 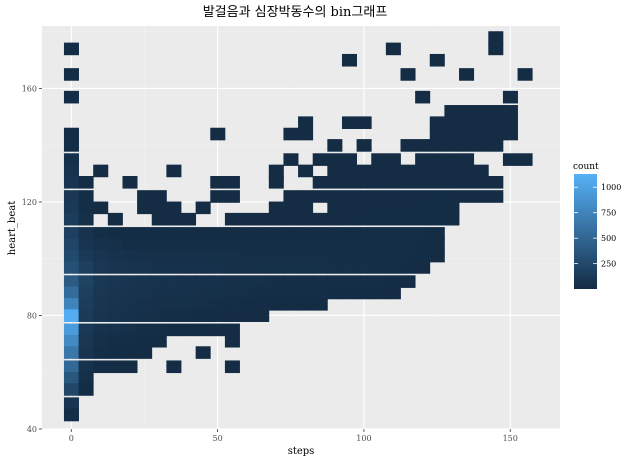 I want to click on legend-label: 750, so click(x=608, y=213).